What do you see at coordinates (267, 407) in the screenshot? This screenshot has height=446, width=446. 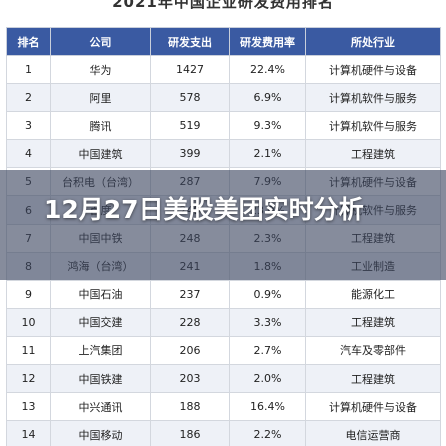 I see `cell-rd-ratio: 16.4%` at bounding box center [267, 407].